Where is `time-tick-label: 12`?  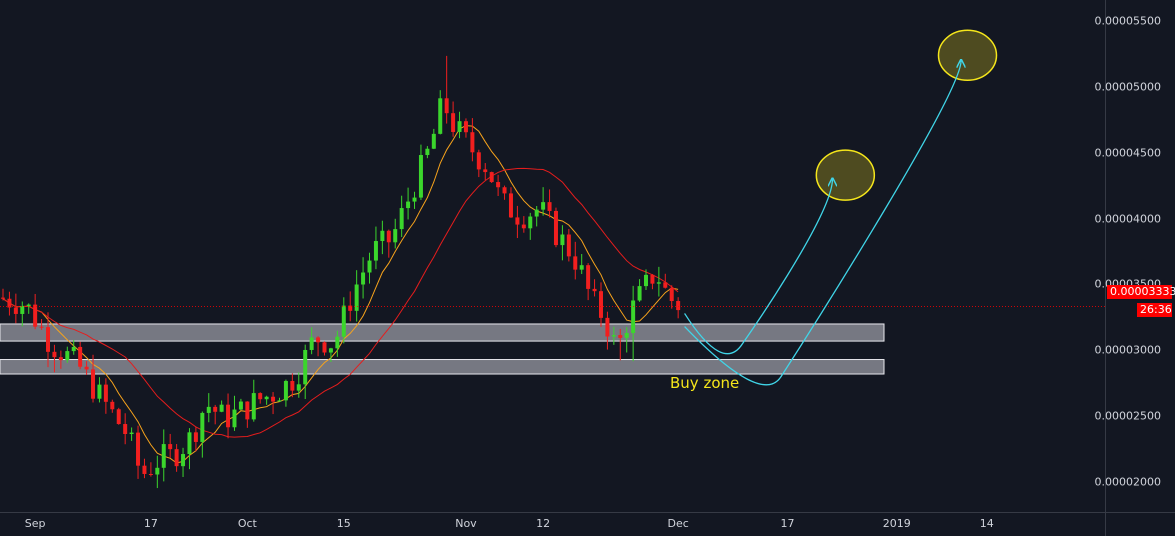
time-tick-label: 12 is located at coordinates (543, 523).